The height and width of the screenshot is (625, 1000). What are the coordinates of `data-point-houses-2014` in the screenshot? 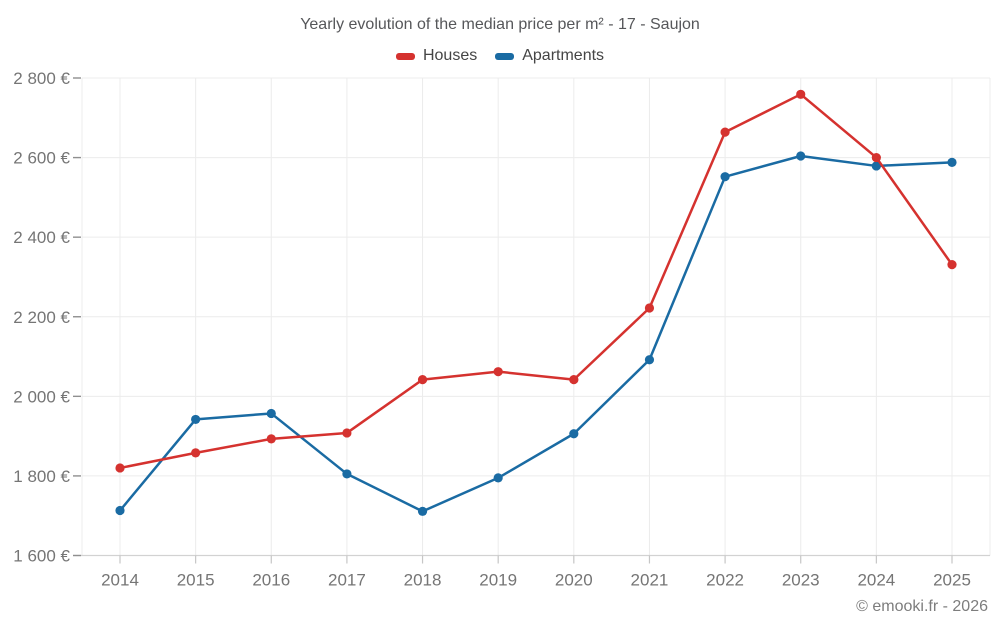 It's located at (120, 468).